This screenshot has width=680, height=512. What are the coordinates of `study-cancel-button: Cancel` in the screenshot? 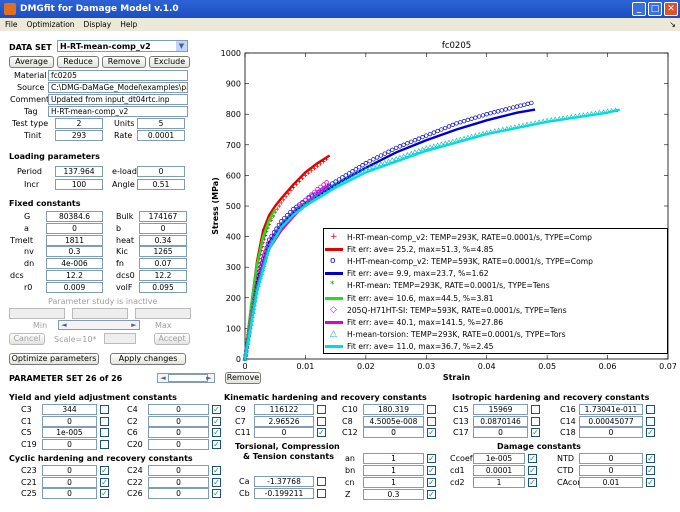 It's located at (27, 339).